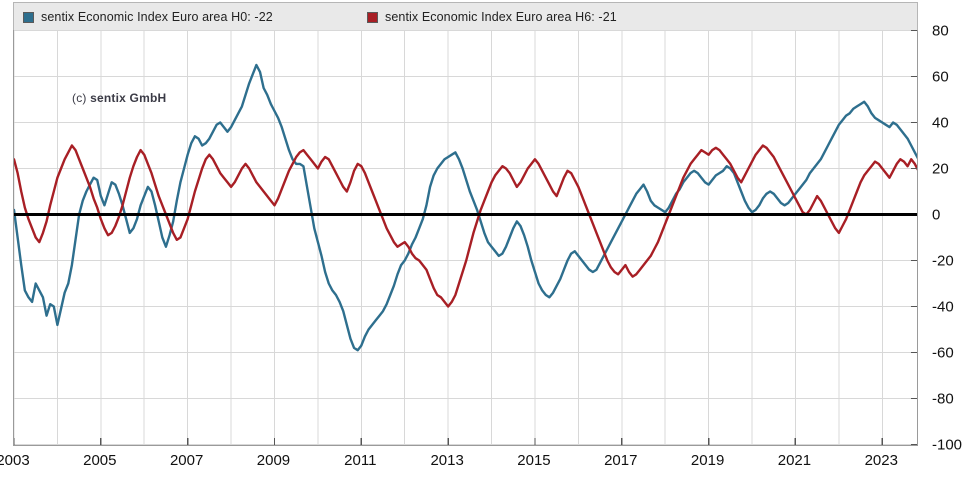 The height and width of the screenshot is (483, 975). What do you see at coordinates (621, 460) in the screenshot?
I see `x-axis-tick-label: 2017` at bounding box center [621, 460].